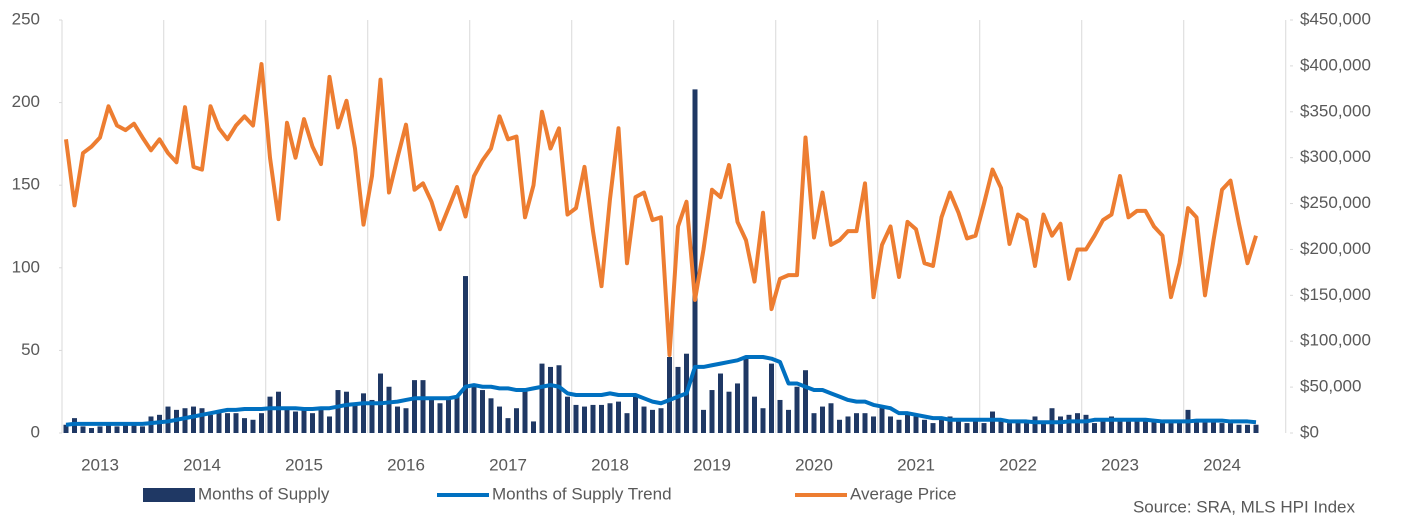  Describe the element at coordinates (916, 464) in the screenshot. I see `x-tick-label: 2021` at that location.